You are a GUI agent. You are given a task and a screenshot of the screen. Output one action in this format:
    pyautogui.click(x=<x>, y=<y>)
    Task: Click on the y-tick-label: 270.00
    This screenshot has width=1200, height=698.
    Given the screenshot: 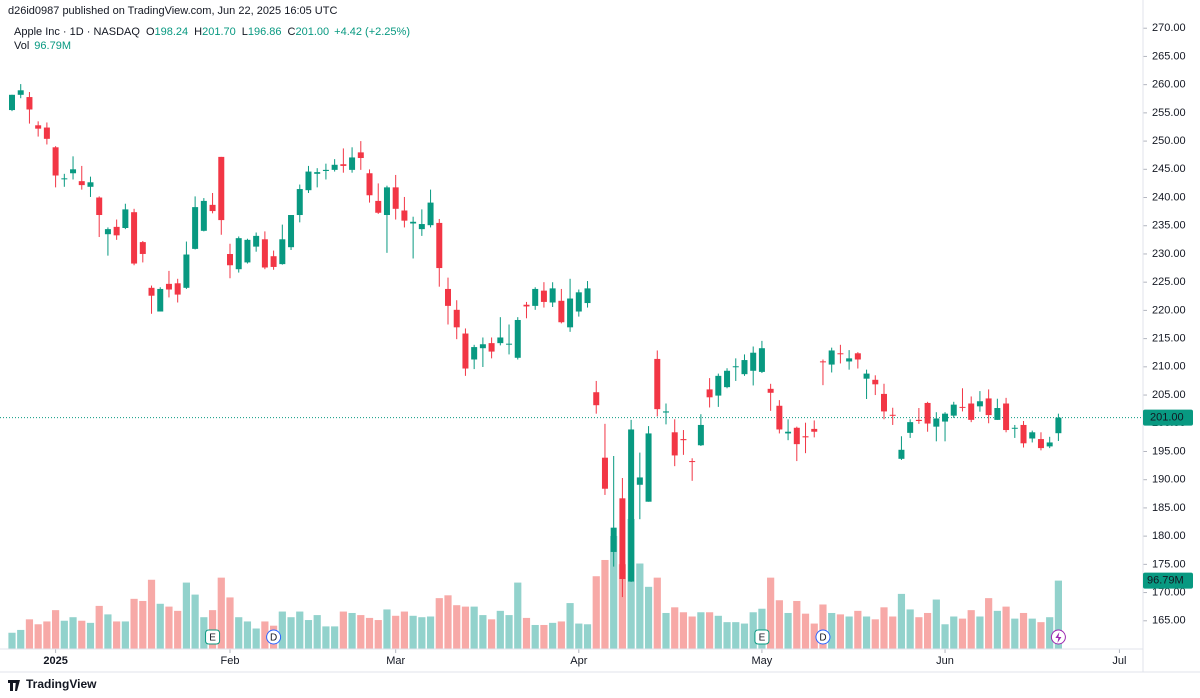 What is the action you would take?
    pyautogui.click(x=1169, y=28)
    